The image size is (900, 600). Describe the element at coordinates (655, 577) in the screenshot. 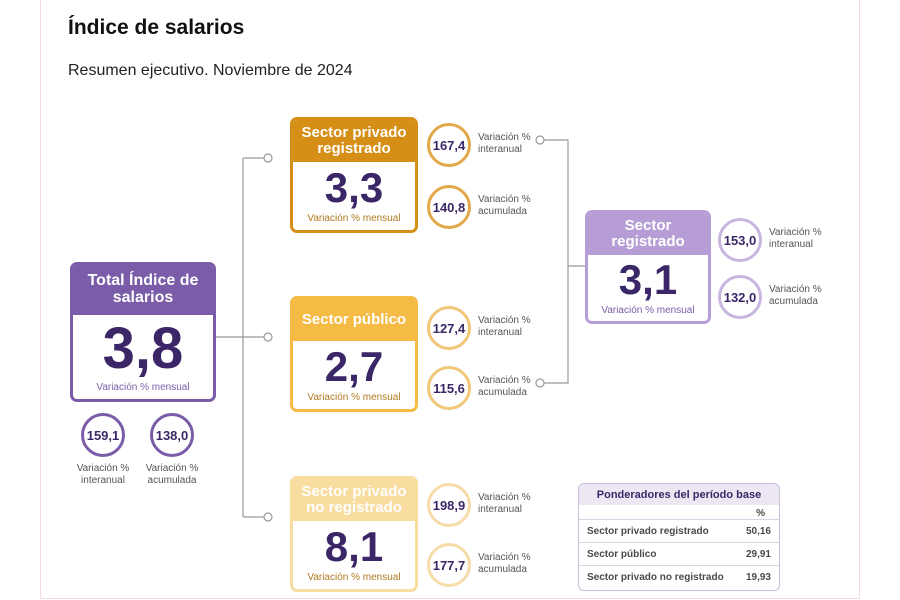

I see `table-cell: Sector privado no registrado` at that location.